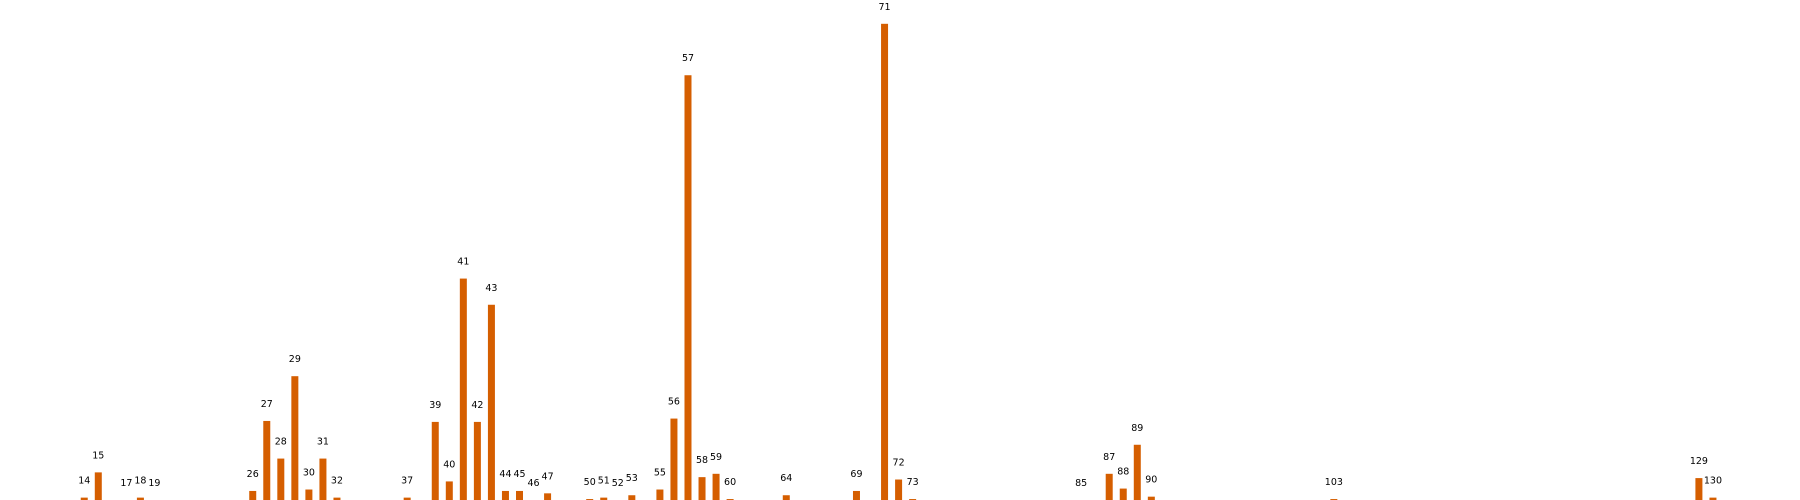 This screenshot has height=500, width=1800. What do you see at coordinates (786, 478) in the screenshot?
I see `bar-label: 64` at bounding box center [786, 478].